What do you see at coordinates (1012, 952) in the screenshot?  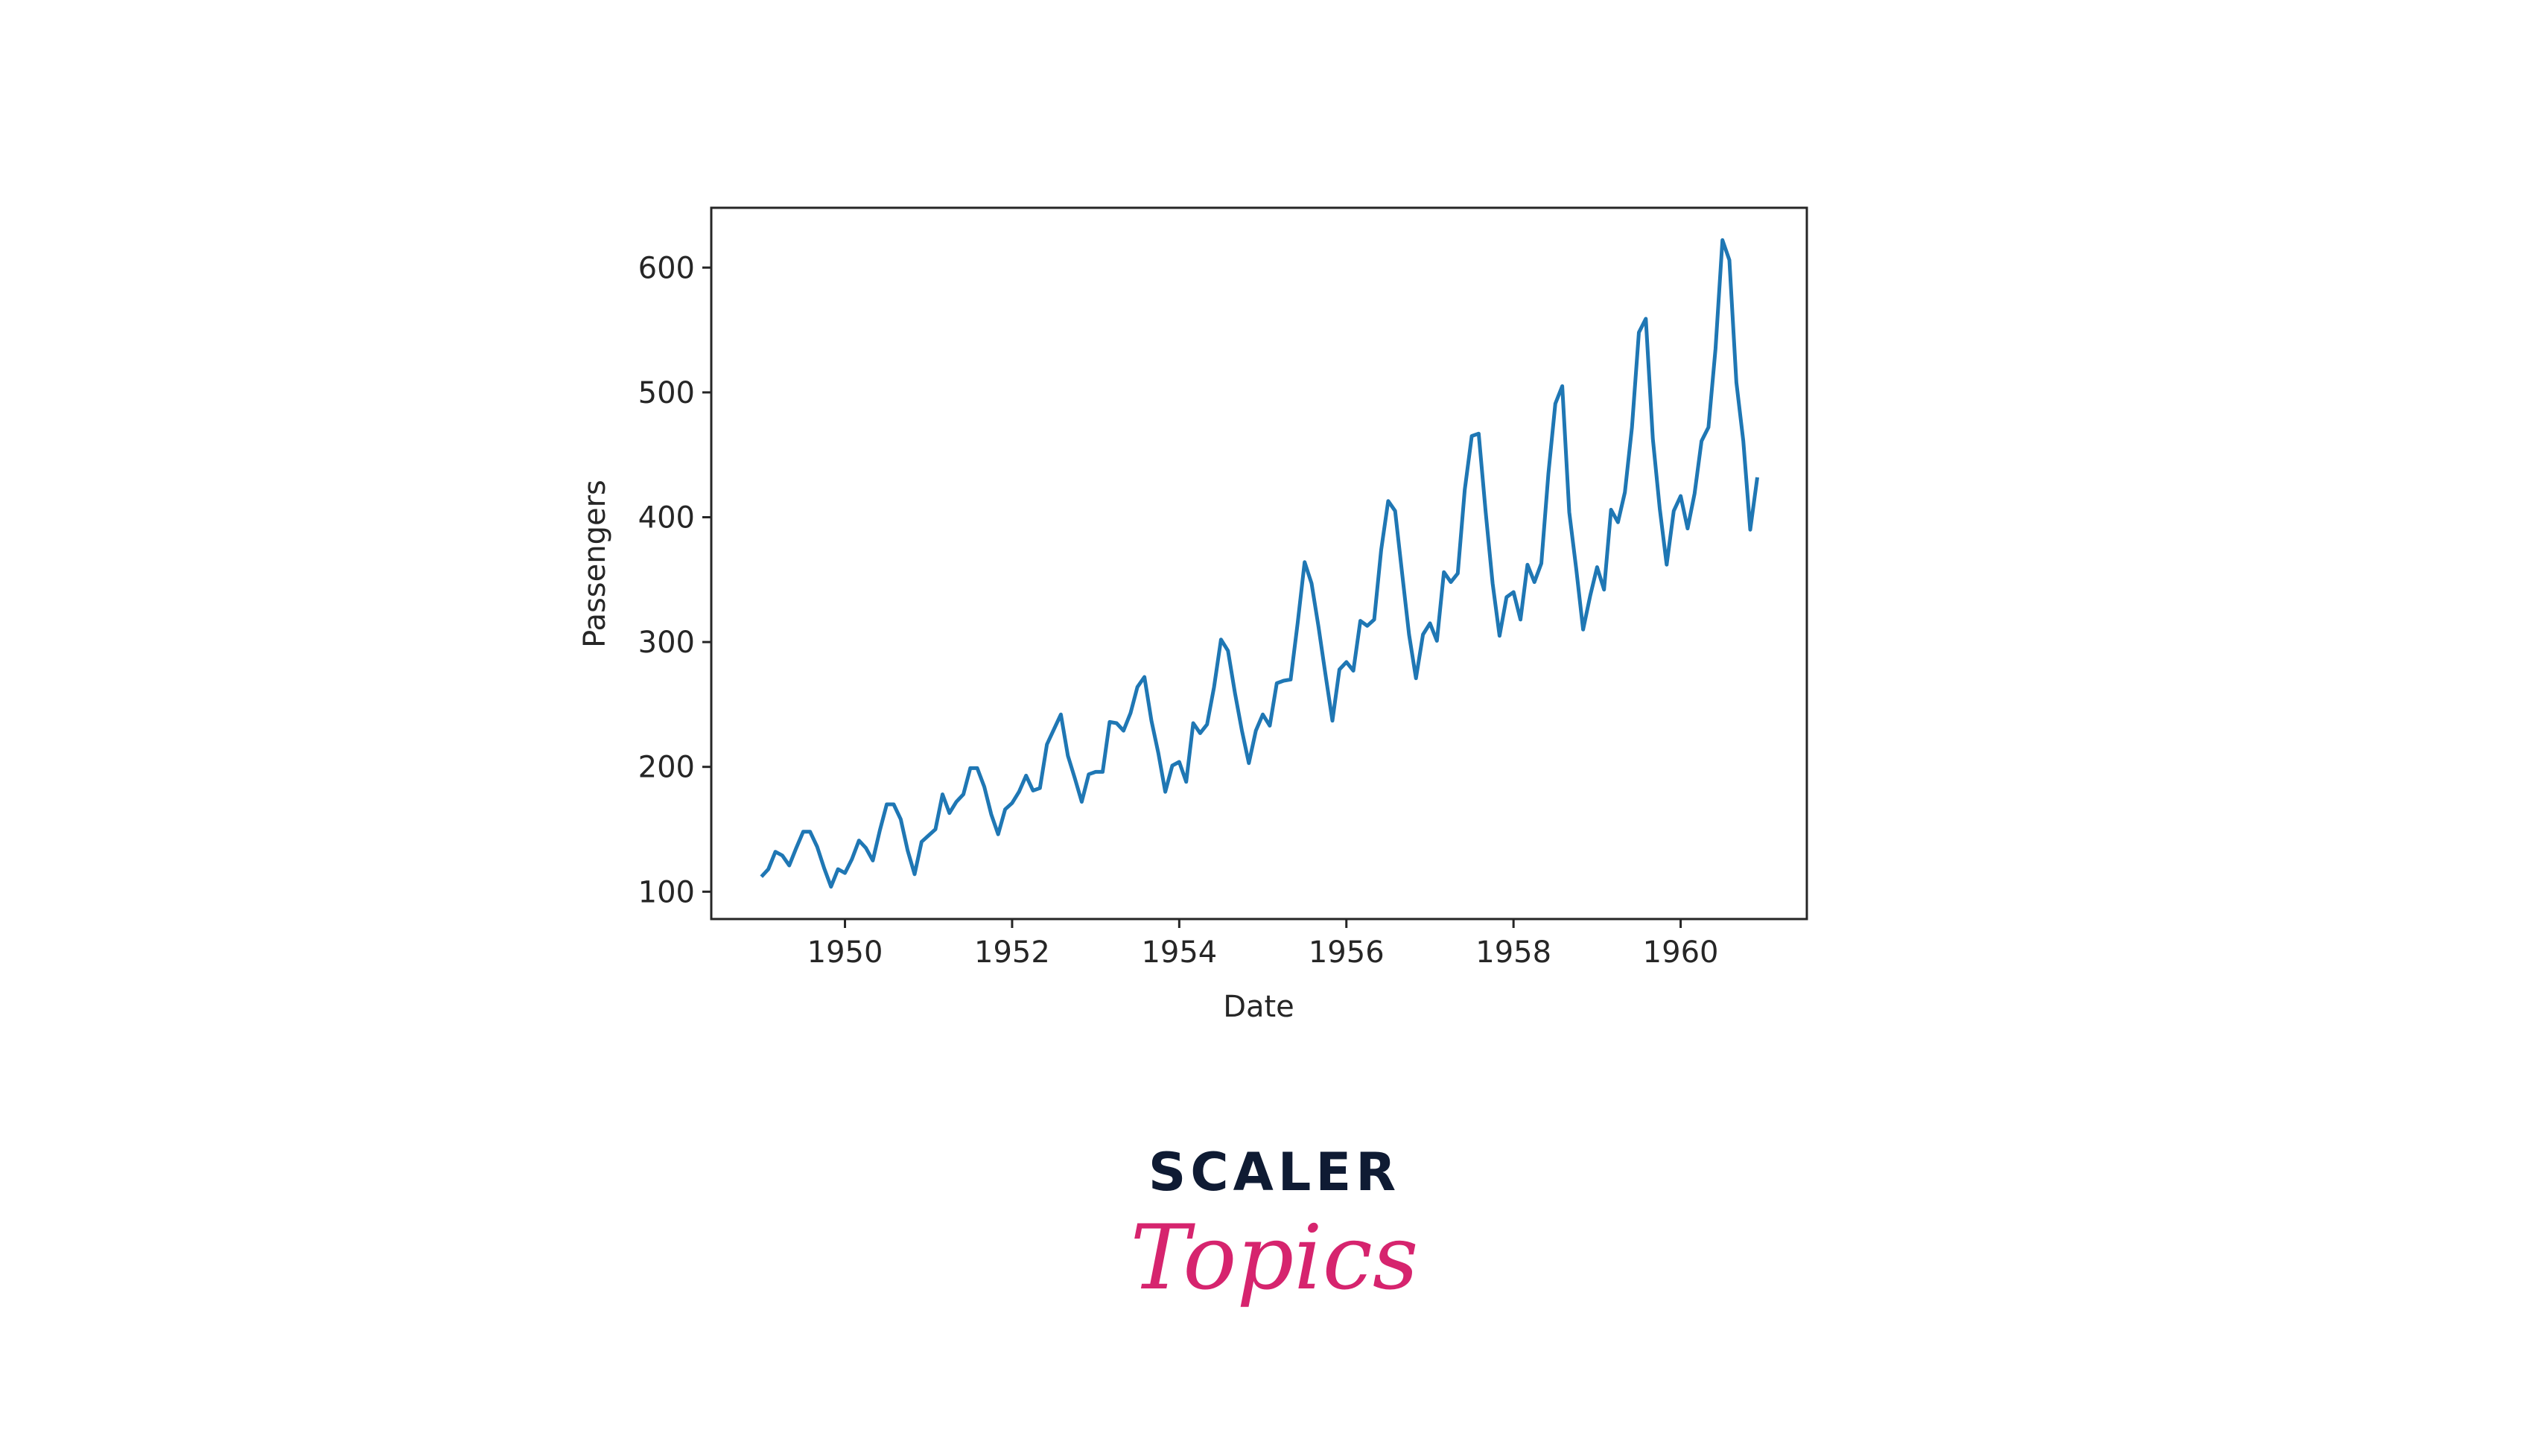 I see `x-tick-label: 1952` at bounding box center [1012, 952].